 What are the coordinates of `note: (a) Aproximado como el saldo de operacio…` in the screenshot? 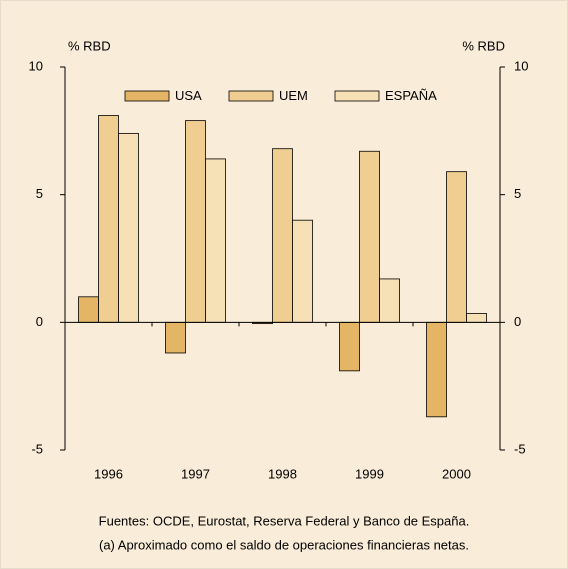 It's located at (284, 544).